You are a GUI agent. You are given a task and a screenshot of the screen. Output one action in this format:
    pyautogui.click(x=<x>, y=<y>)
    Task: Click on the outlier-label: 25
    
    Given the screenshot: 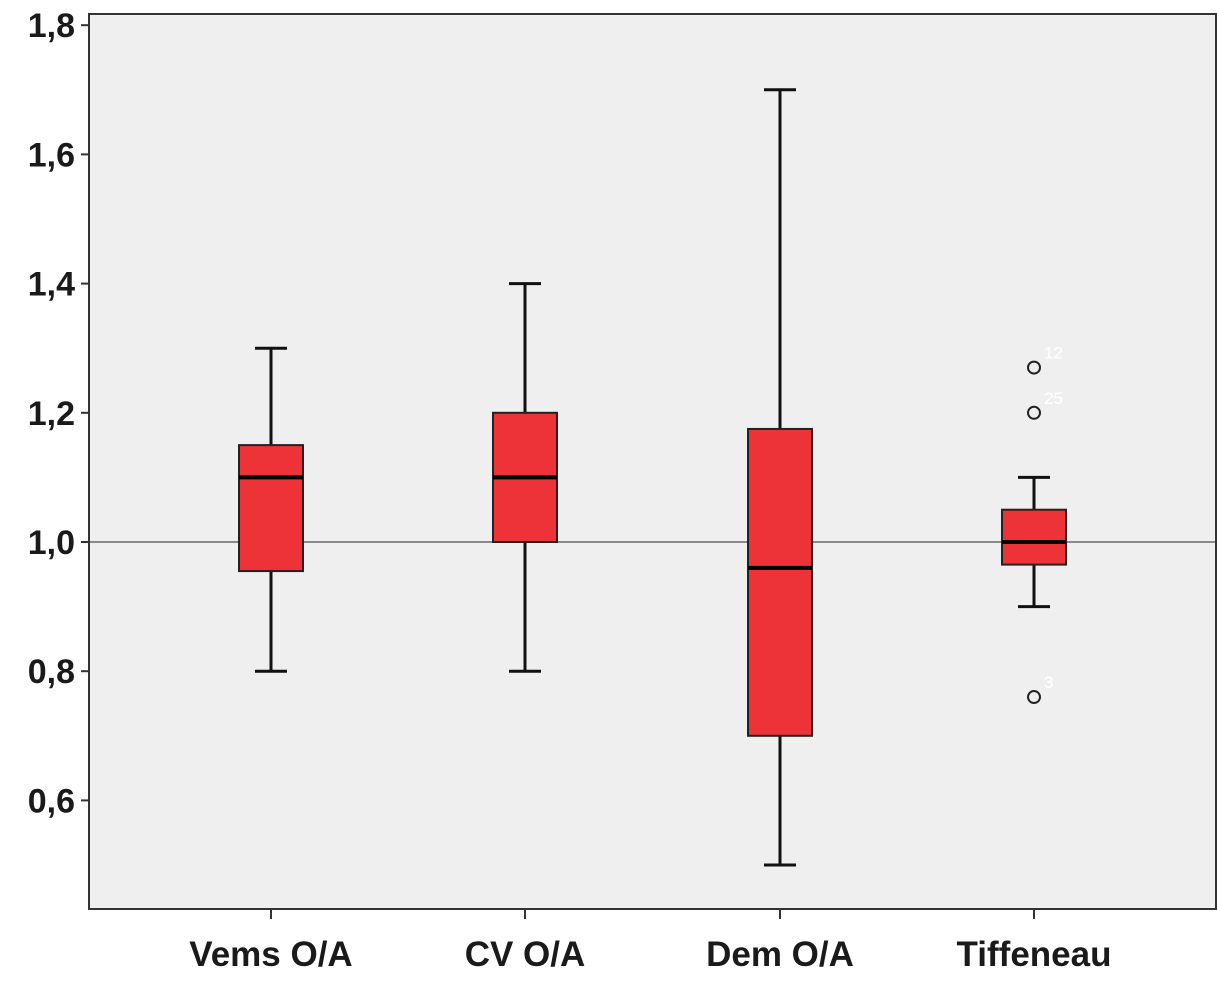 What is the action you would take?
    pyautogui.click(x=1053, y=398)
    